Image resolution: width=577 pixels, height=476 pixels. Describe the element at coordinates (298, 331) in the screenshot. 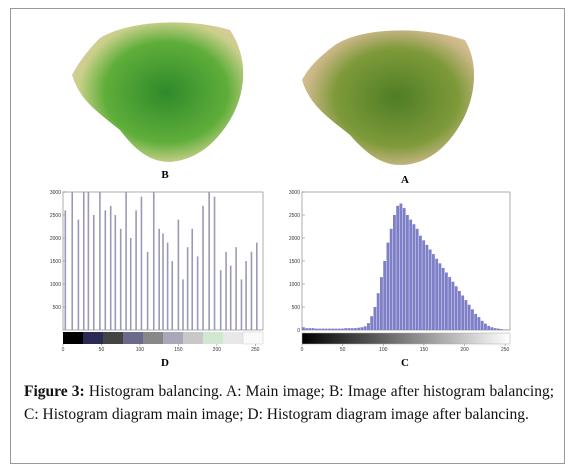

I see `y-tick-label: 0` at that location.